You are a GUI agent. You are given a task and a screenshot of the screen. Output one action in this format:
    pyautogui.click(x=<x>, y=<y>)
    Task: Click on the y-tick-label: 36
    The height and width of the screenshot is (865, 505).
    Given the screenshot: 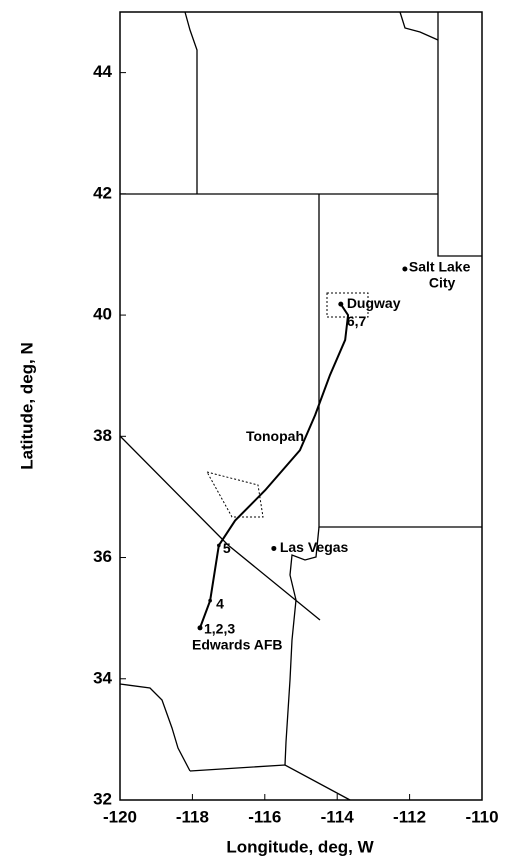 What is the action you would take?
    pyautogui.click(x=102, y=556)
    